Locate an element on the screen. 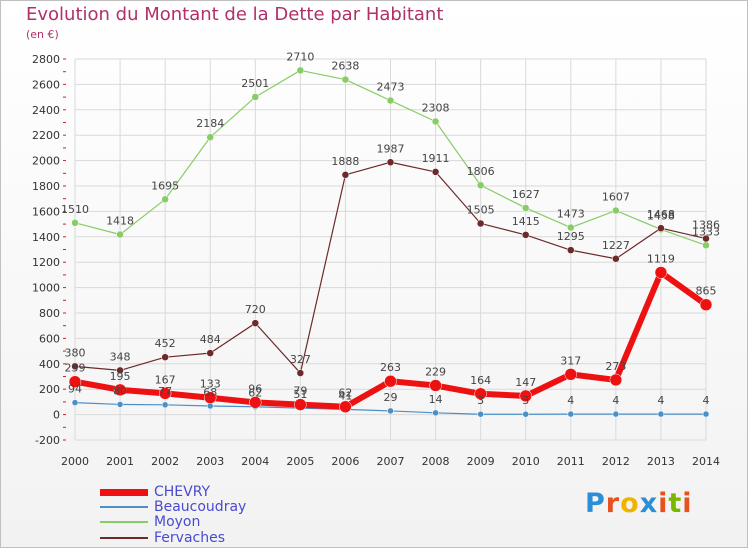 This screenshot has width=750, height=550. data-label-fervaches: 1295 is located at coordinates (571, 236).